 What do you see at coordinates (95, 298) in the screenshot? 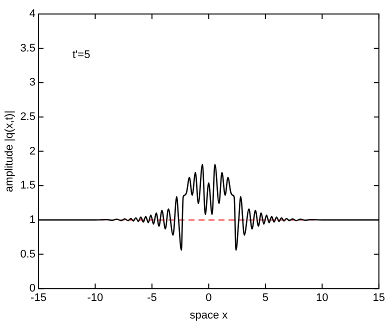
I see `x-tick-label: -10` at bounding box center [95, 298].